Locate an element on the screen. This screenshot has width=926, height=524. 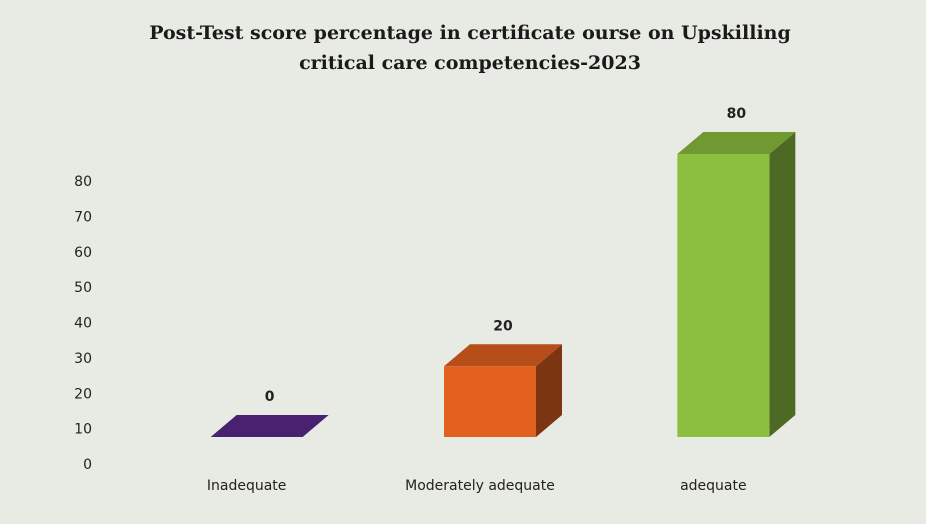
y-tick-label: 30 is located at coordinates (83, 359).